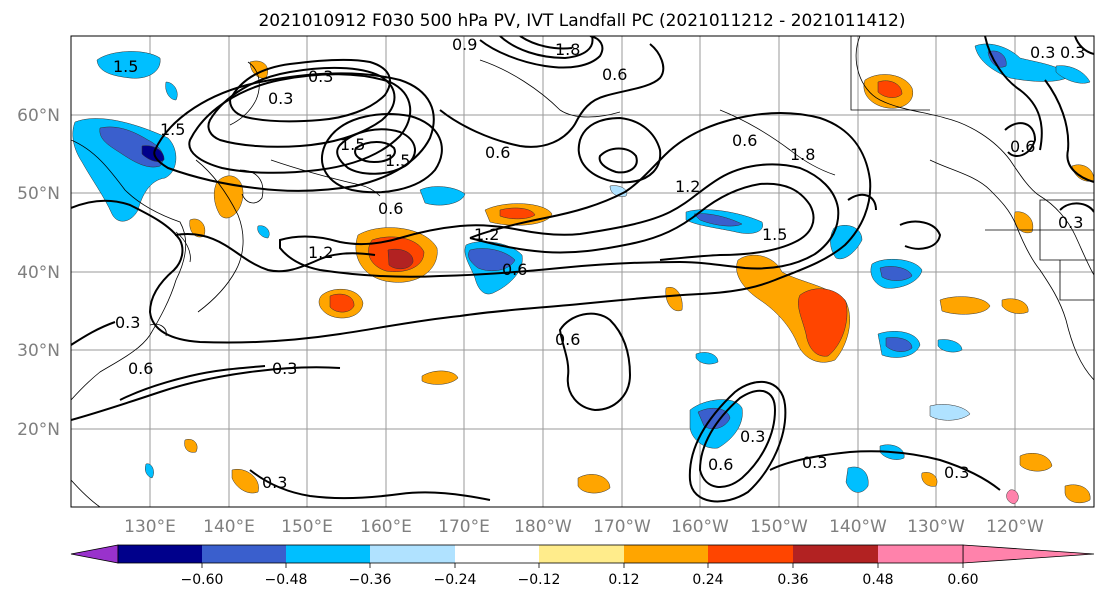 Image resolution: width=1105 pixels, height=601 pixels. Describe the element at coordinates (700, 527) in the screenshot. I see `lon-tick: 160°W` at that location.